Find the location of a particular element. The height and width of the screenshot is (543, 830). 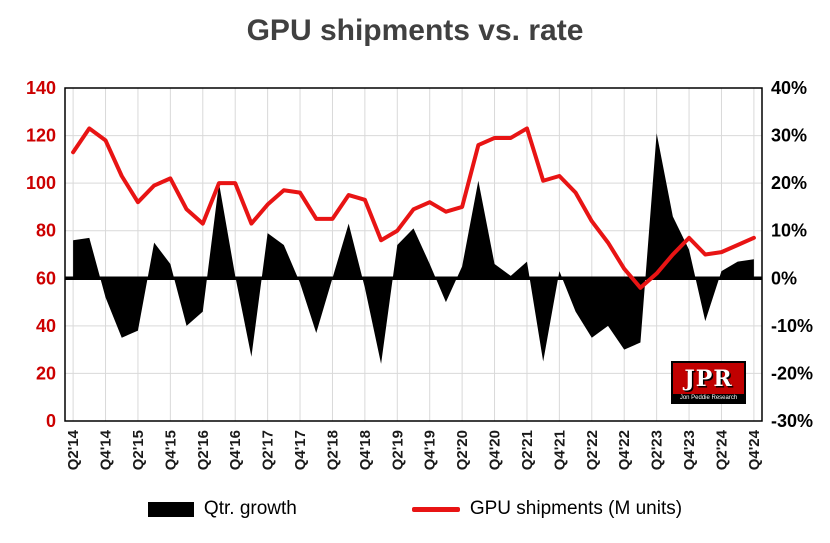

x-axis-label: Q4'22 is located at coordinates (624, 450).